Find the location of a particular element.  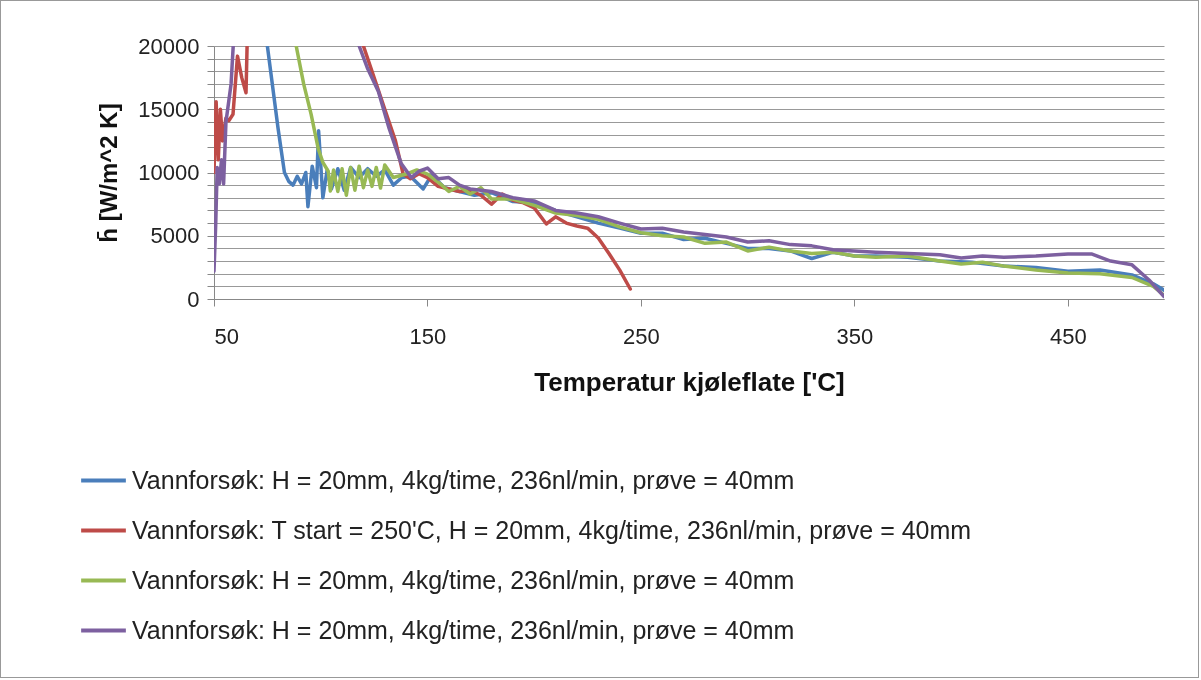

x-axis-title: Temperatur kjøleflate ['C] is located at coordinates (689, 381).